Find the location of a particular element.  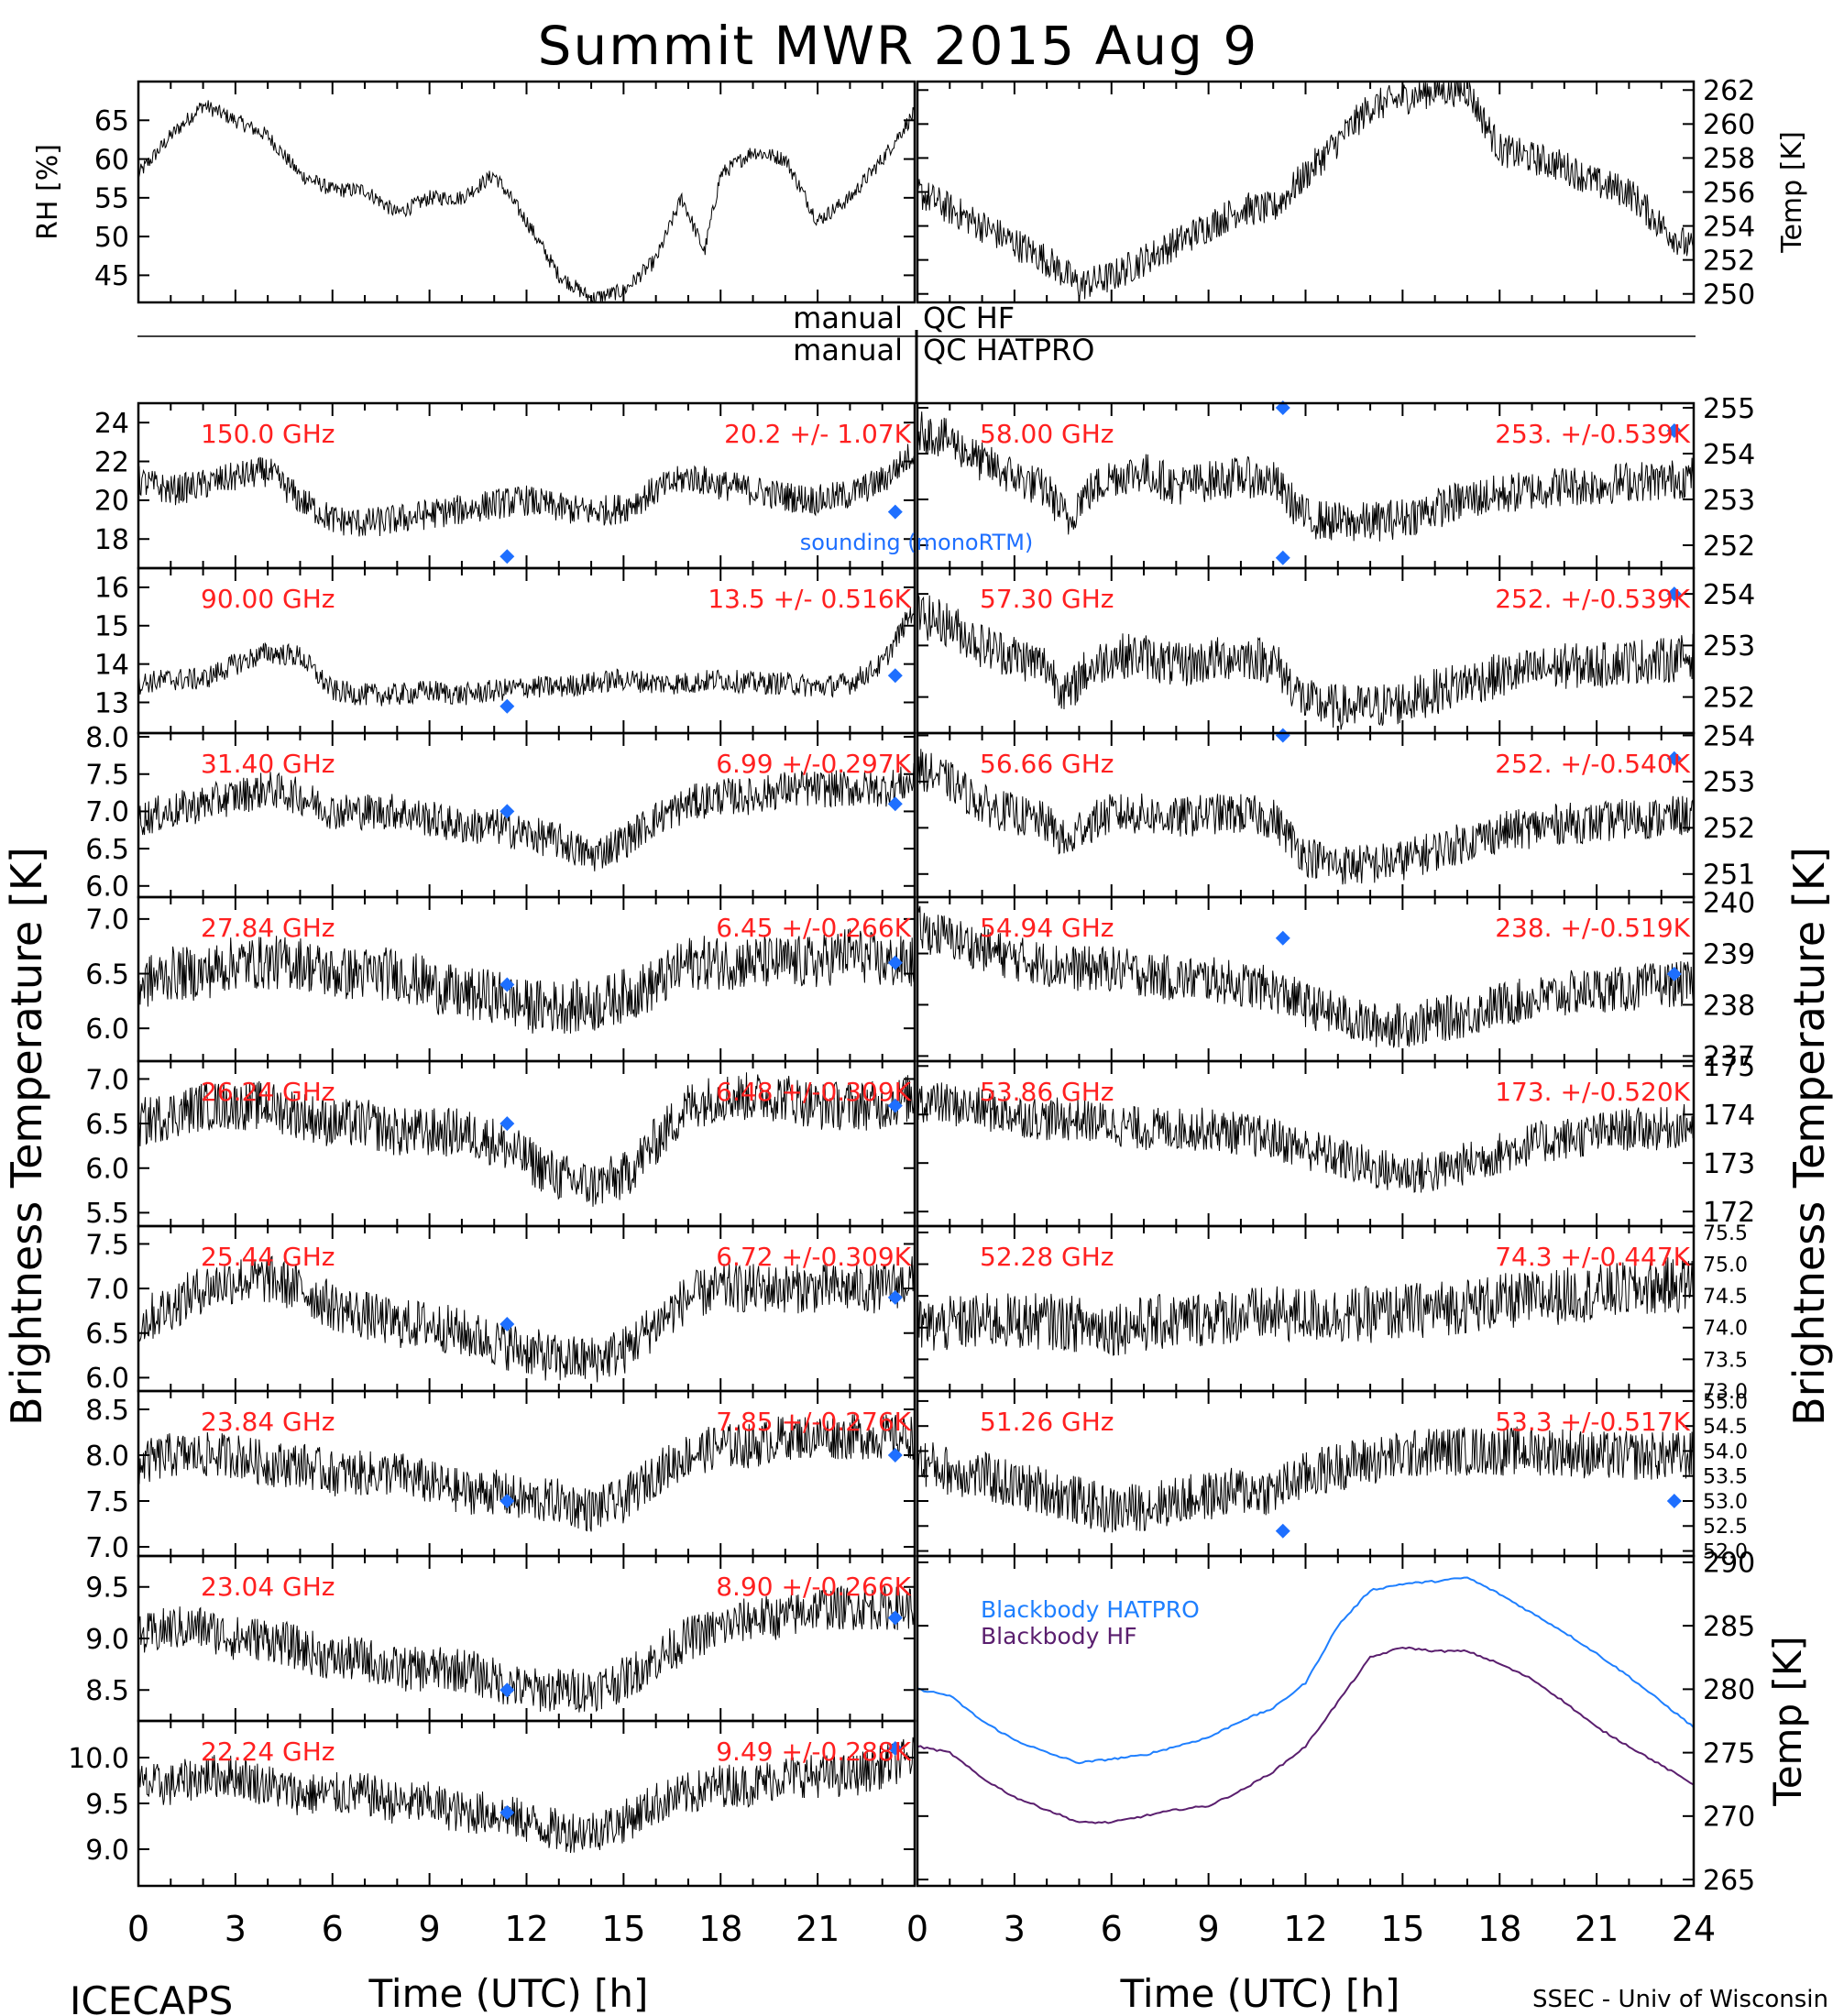

legend-hatpro: Blackbody HATPRO is located at coordinates (1090, 1609).